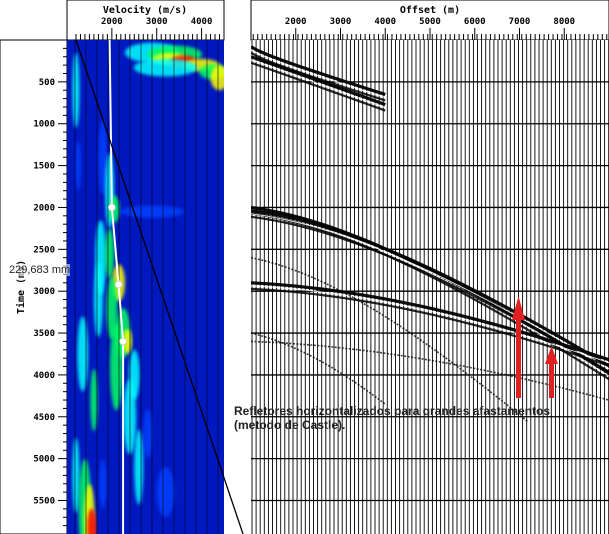  I want to click on velocity-tick-label: 3000, so click(157, 22).